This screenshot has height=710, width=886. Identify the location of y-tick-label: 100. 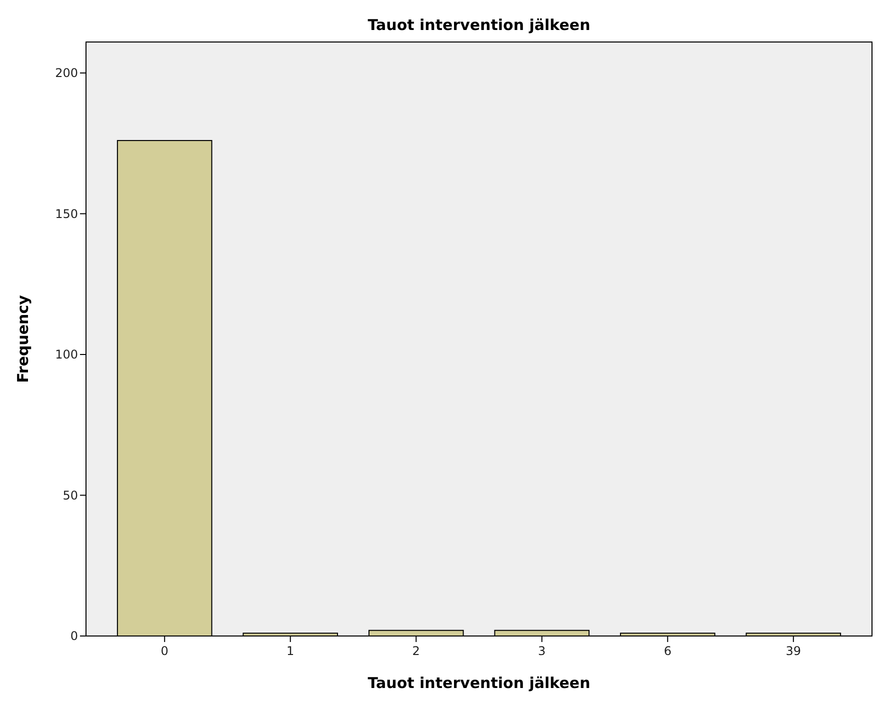
(66, 355).